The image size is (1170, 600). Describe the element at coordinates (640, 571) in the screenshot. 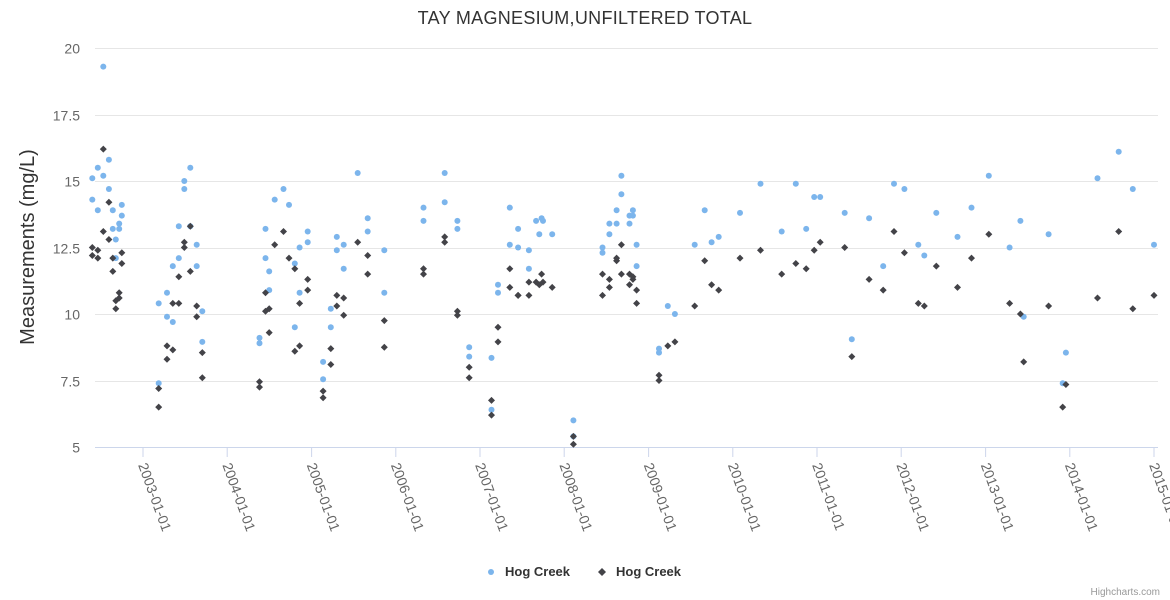

I see `legend-item-series-2: Hog Creek` at that location.